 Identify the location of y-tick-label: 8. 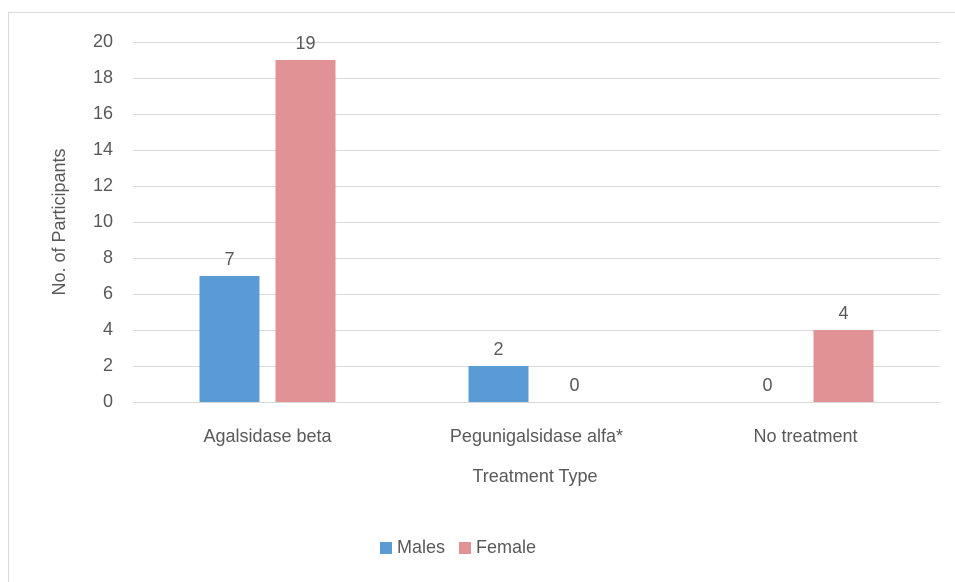
(108, 257).